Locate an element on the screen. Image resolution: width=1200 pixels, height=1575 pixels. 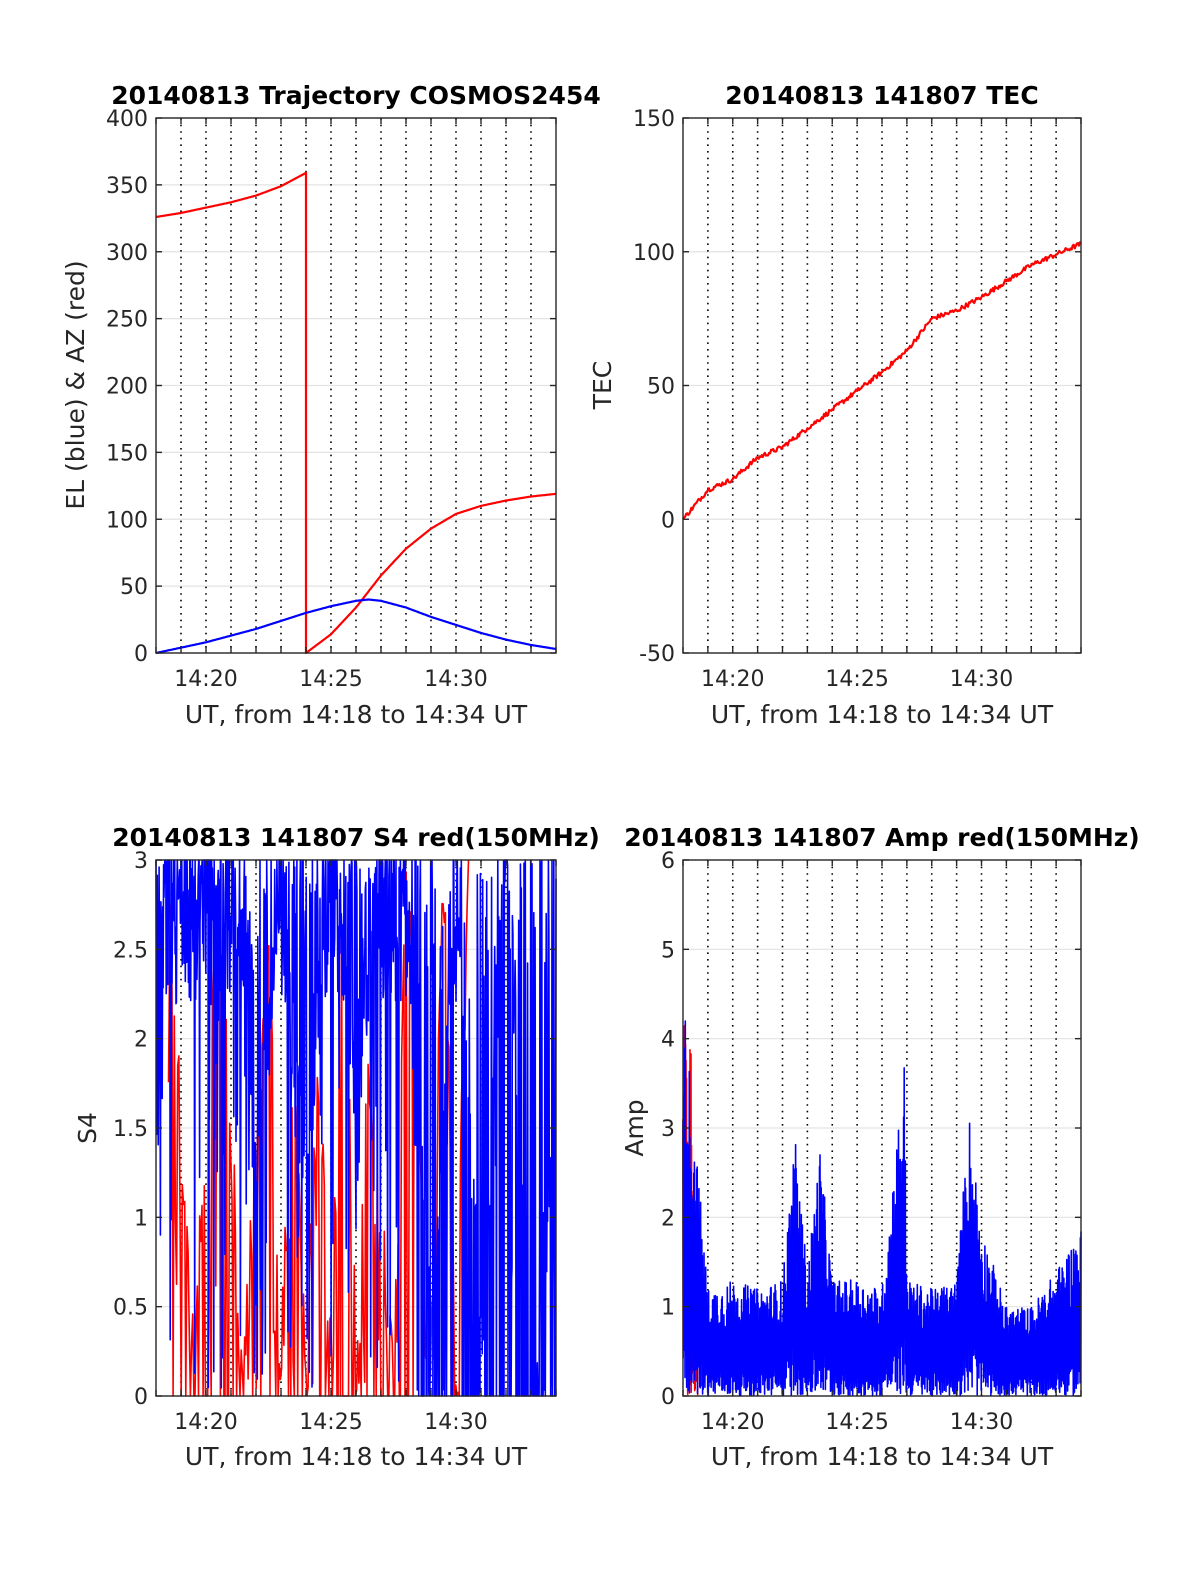
y-tick-label: -50 is located at coordinates (657, 654).